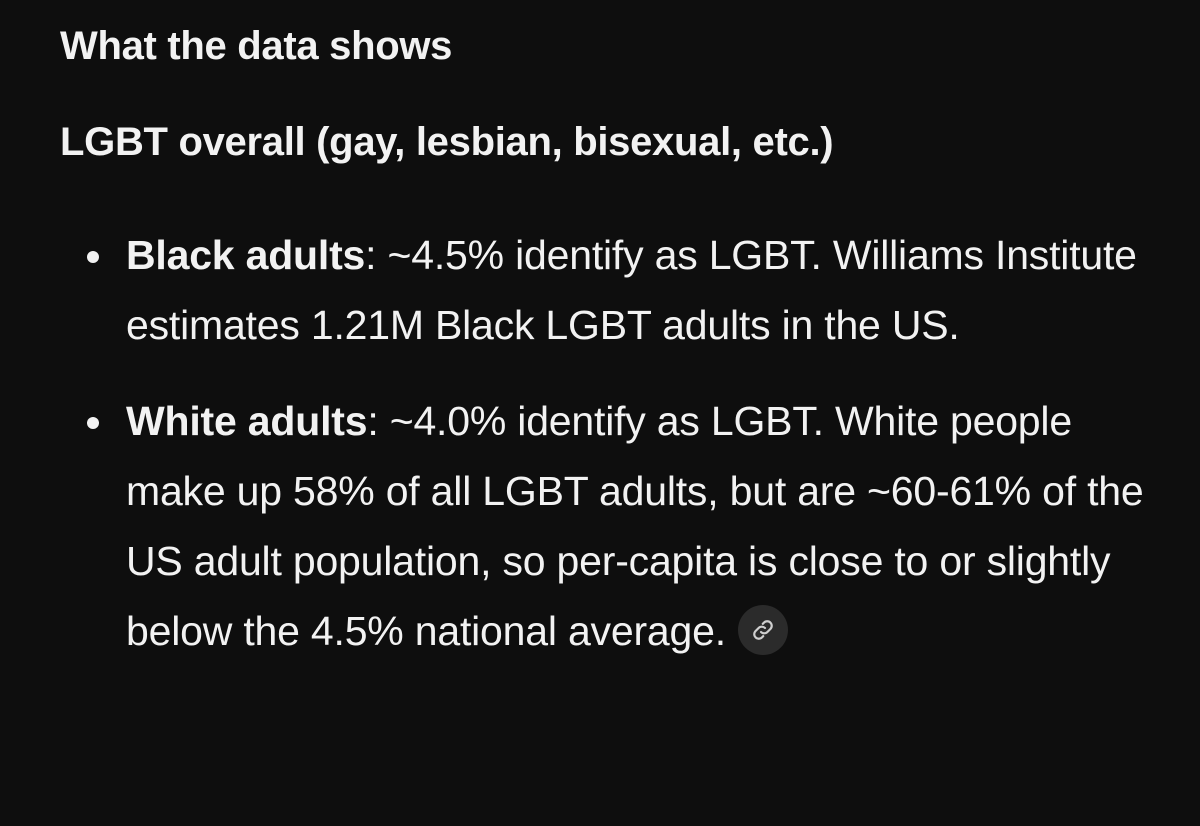 The image size is (1200, 826). I want to click on source-link-button, so click(762, 630).